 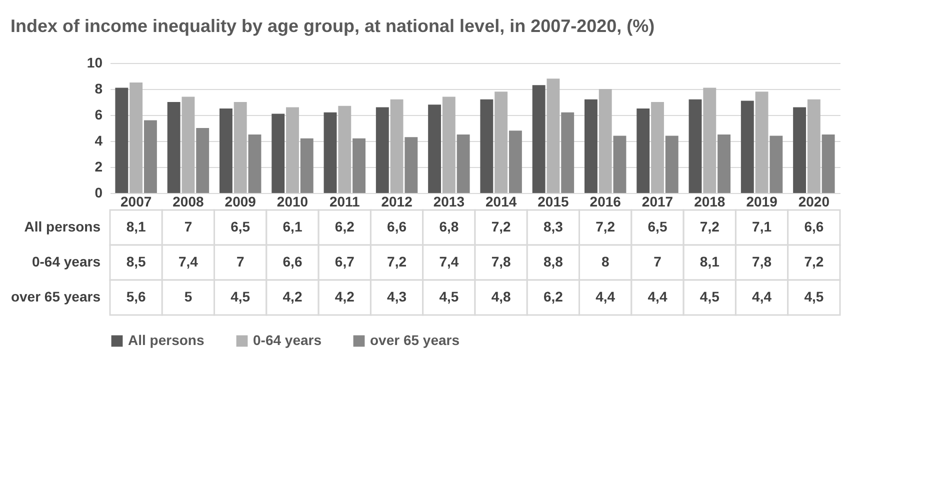 I want to click on legend-label: All persons, so click(x=166, y=340).